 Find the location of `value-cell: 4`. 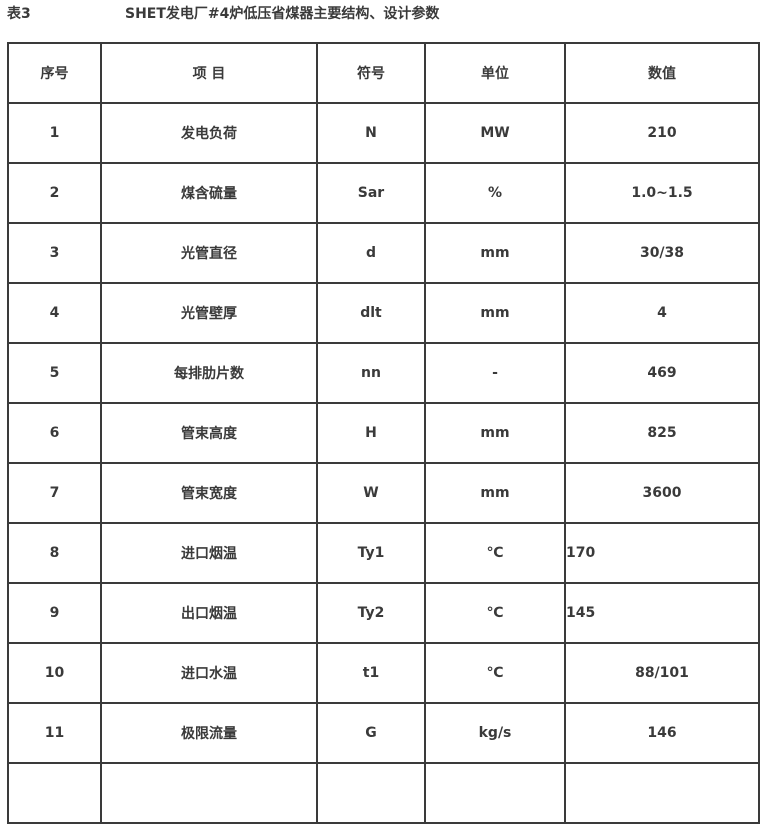

value-cell: 4 is located at coordinates (662, 313).